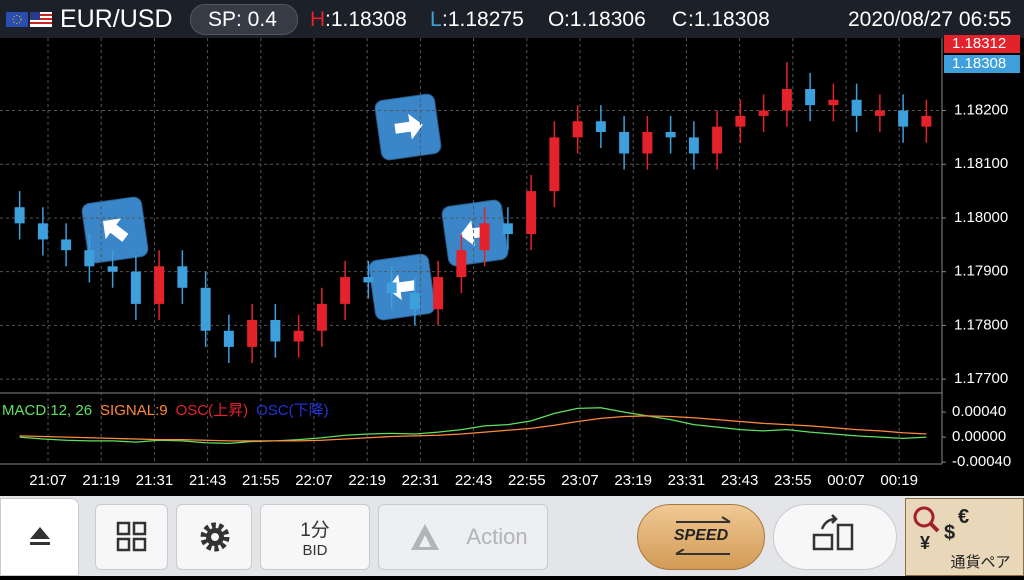 This screenshot has height=580, width=1024. Describe the element at coordinates (134, 410) in the screenshot. I see `legend-entry: SIGNAL:9` at that location.